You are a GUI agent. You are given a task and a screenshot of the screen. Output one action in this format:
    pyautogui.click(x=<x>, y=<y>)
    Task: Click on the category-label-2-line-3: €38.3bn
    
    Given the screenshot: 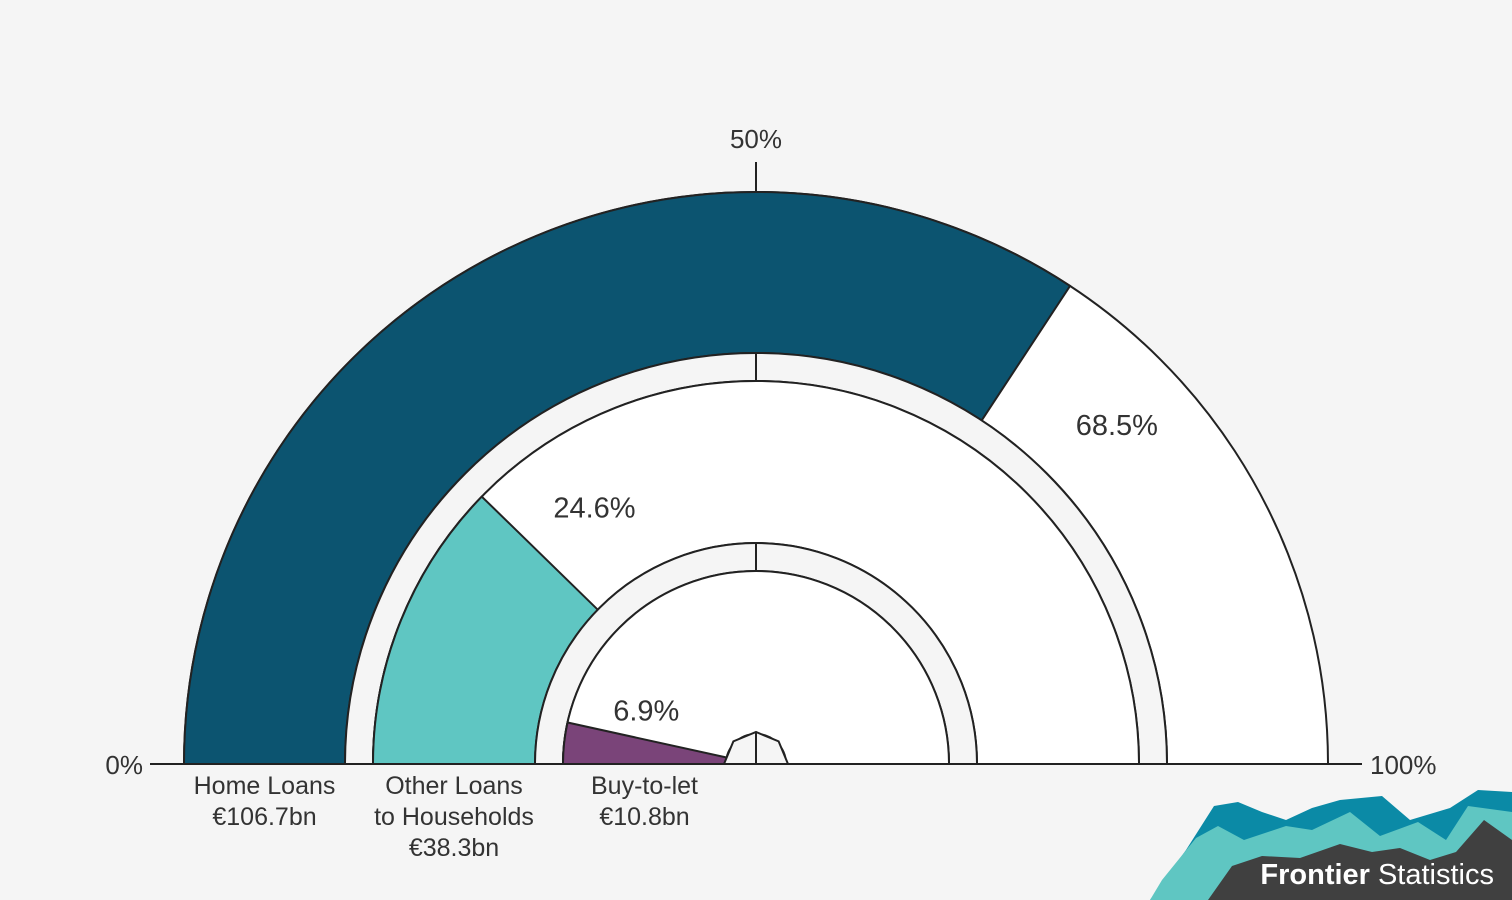 What is the action you would take?
    pyautogui.click(x=454, y=848)
    